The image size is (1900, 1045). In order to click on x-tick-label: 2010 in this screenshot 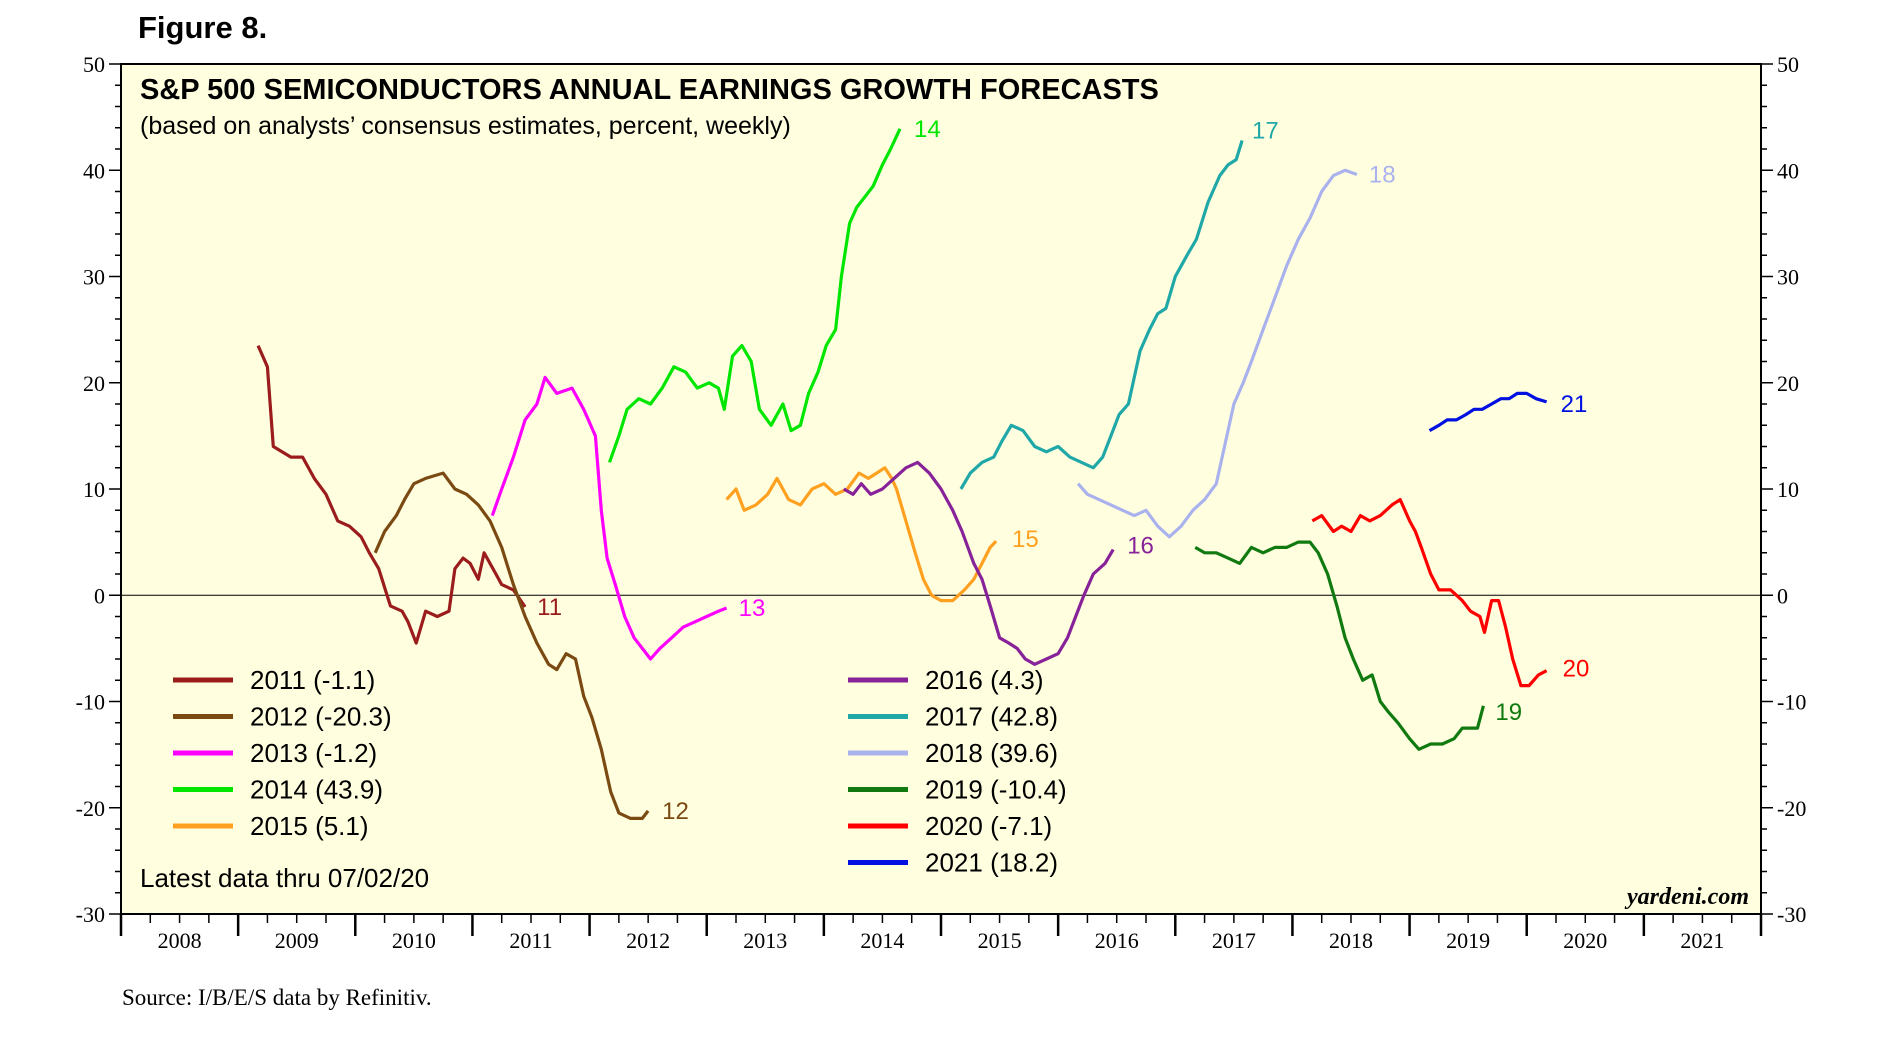, I will do `click(414, 940)`.